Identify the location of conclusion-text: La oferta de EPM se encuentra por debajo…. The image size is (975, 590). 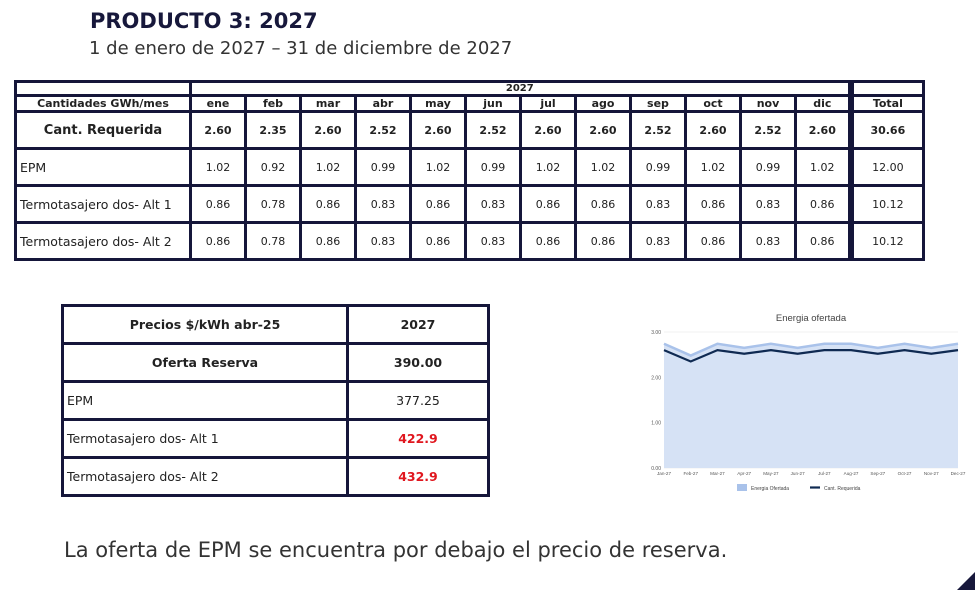
(396, 550).